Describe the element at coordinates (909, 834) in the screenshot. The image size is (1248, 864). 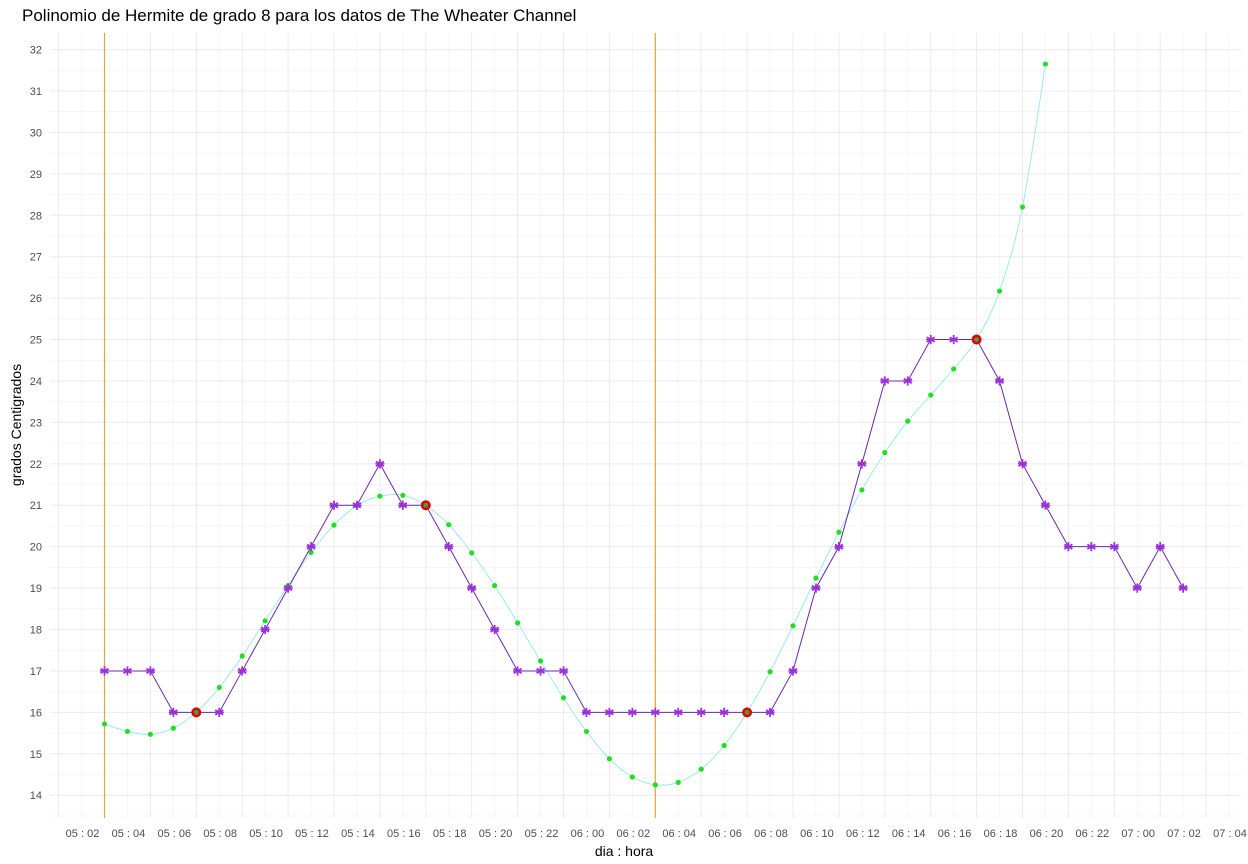
I see `x-tick-label: 06 : 14` at that location.